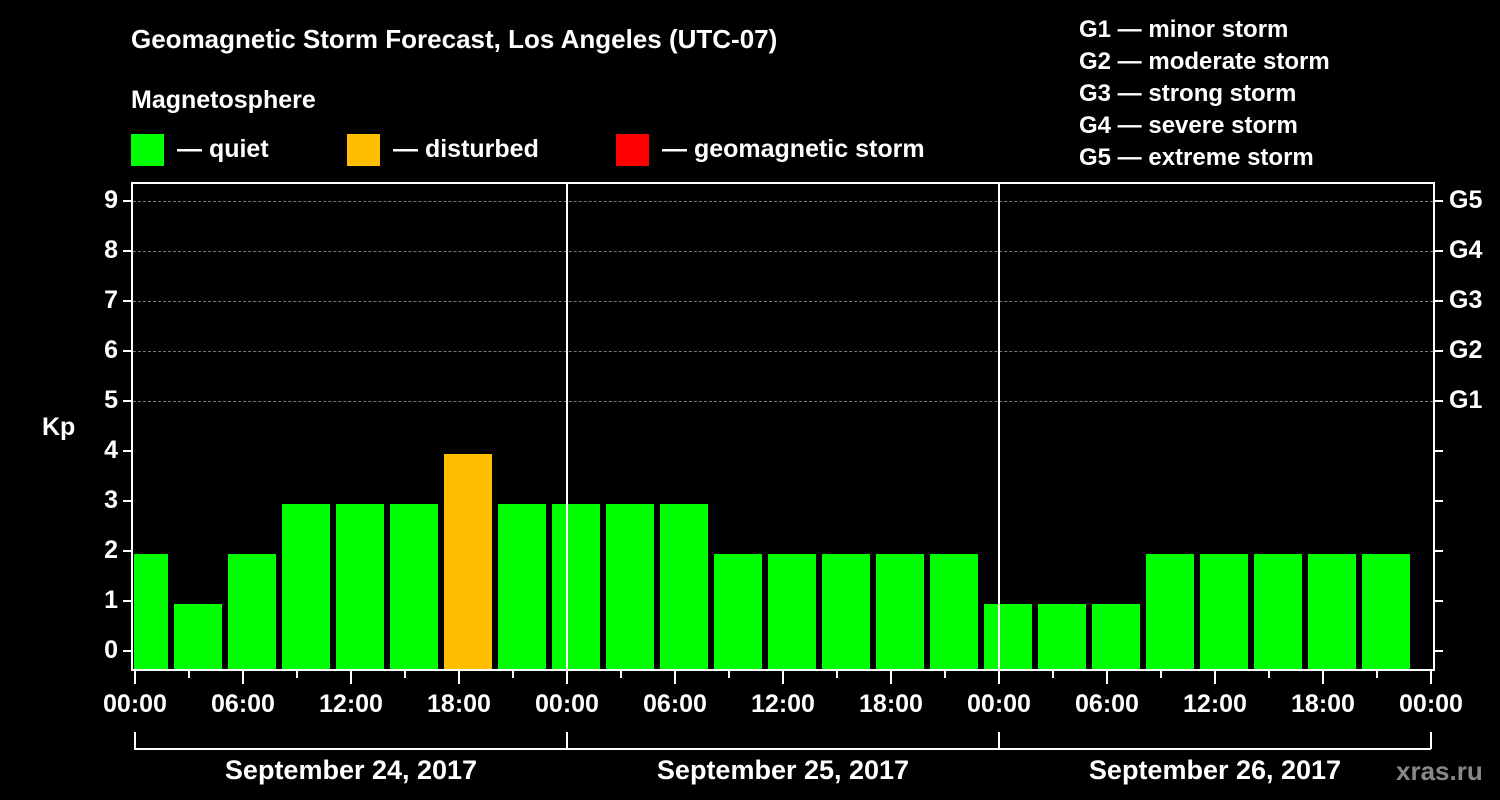 The width and height of the screenshot is (1500, 800). I want to click on g-scale-label: G4, so click(1466, 250).